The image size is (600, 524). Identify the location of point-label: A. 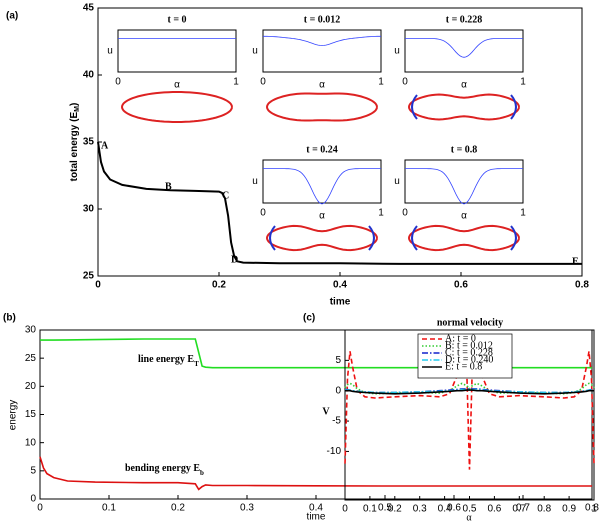
(105, 145).